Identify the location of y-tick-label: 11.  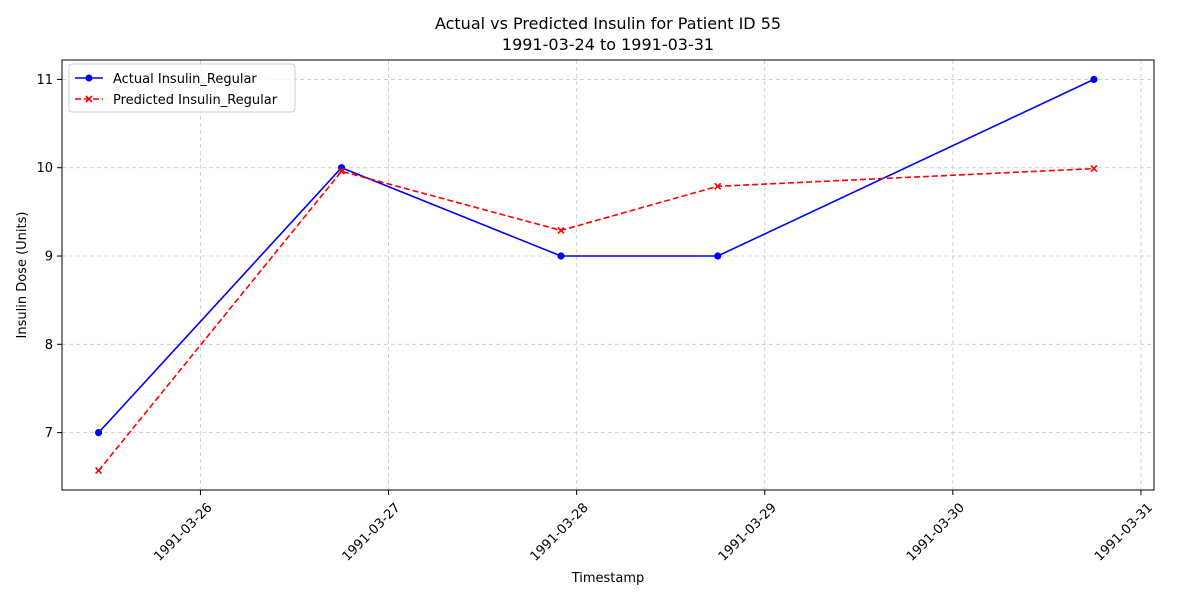
(44, 80).